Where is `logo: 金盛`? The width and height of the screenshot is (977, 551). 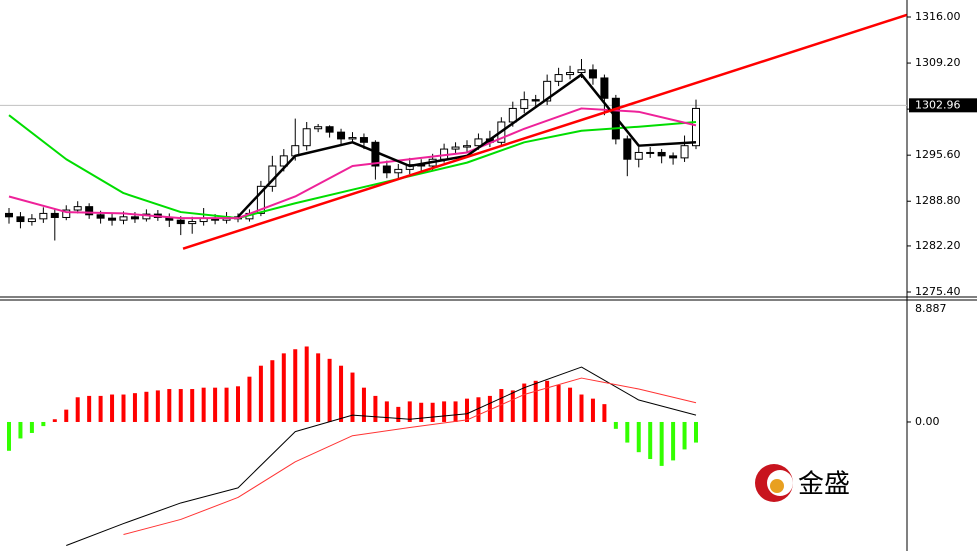 logo: 金盛 is located at coordinates (802, 483).